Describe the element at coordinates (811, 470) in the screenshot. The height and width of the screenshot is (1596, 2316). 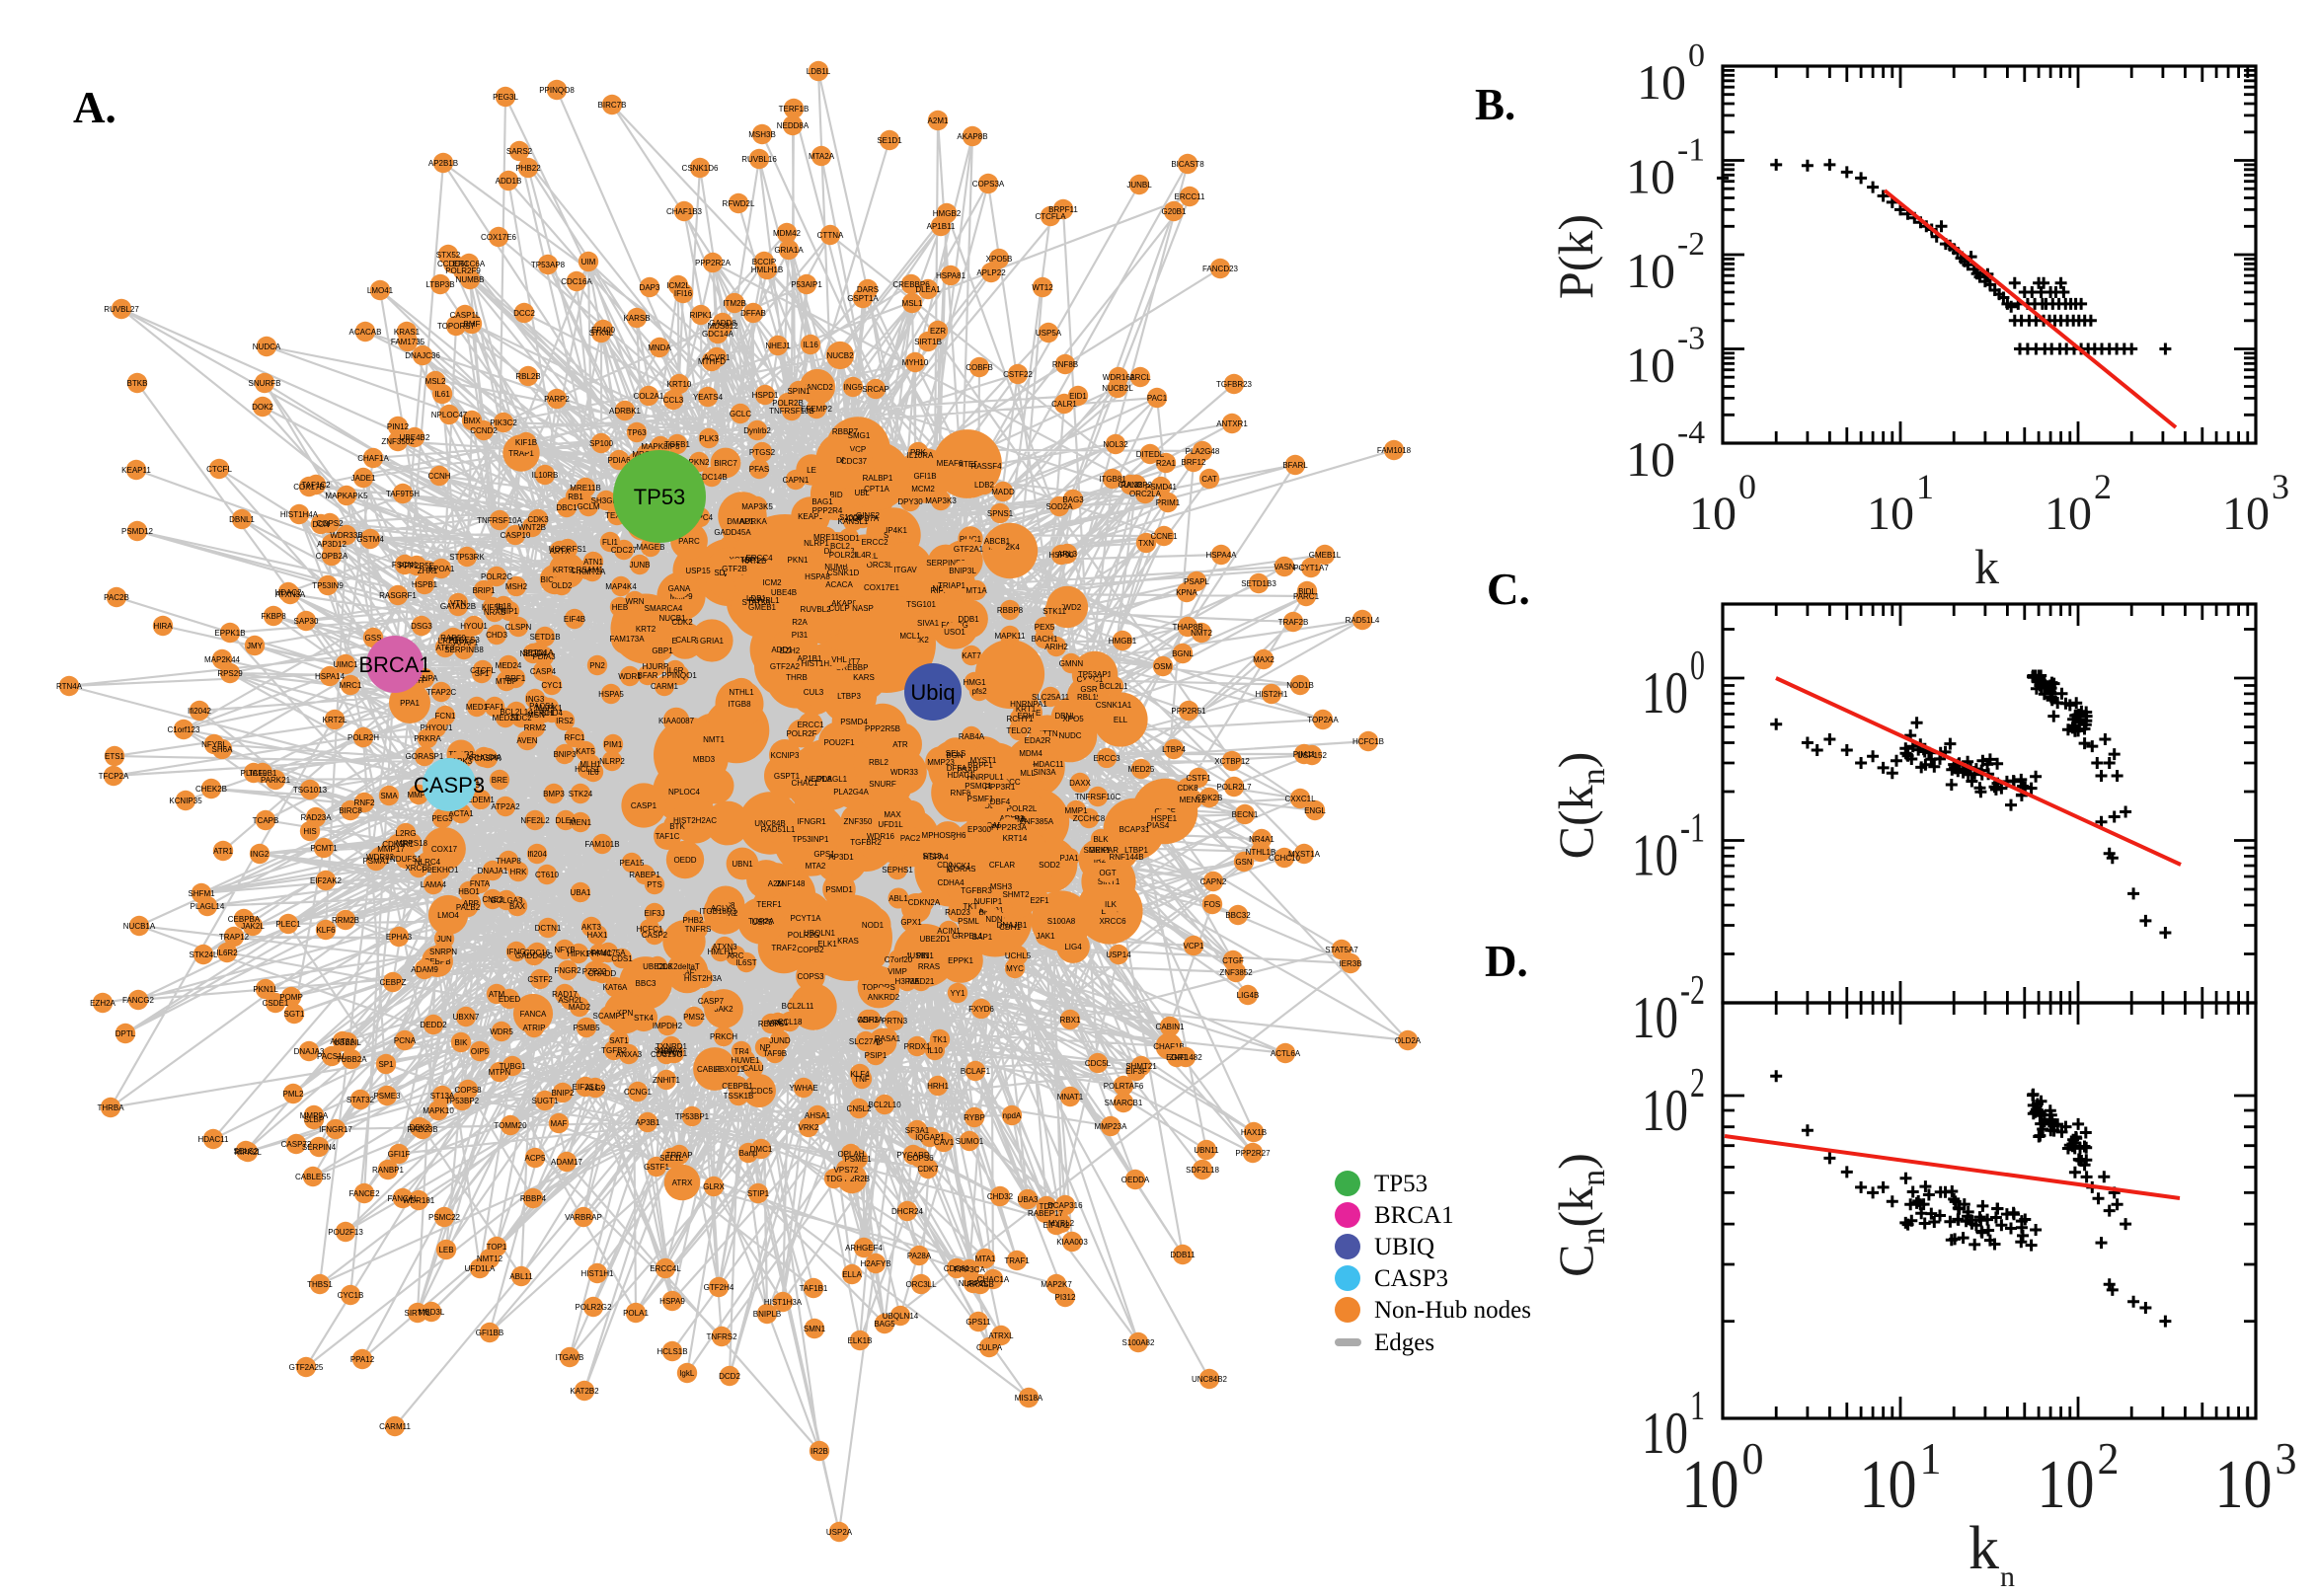
I see `svg-text: LE` at that location.